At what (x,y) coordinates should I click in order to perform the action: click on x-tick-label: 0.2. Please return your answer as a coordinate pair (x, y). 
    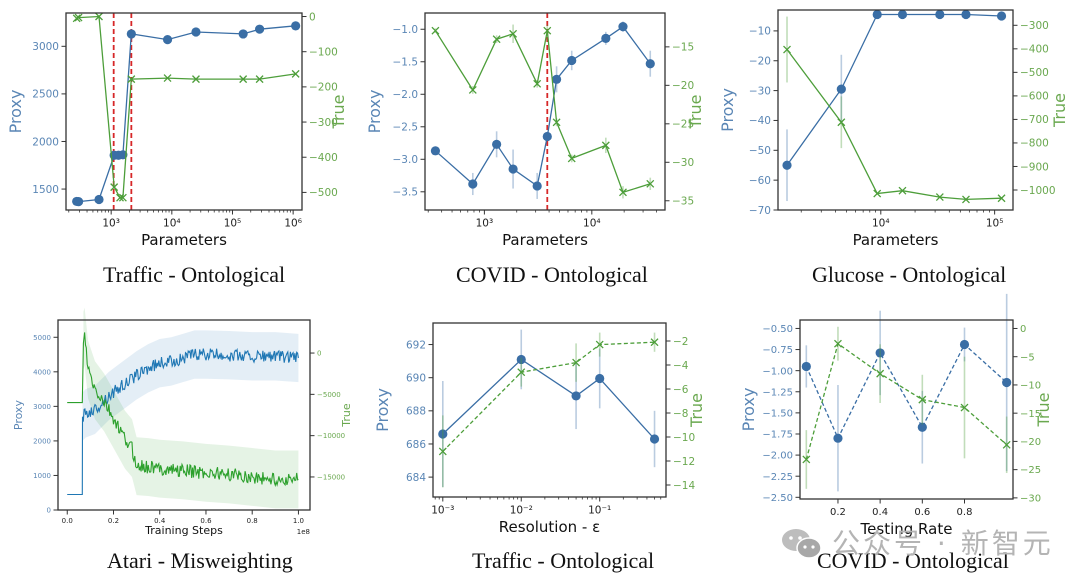
    Looking at the image, I should click on (113, 521).